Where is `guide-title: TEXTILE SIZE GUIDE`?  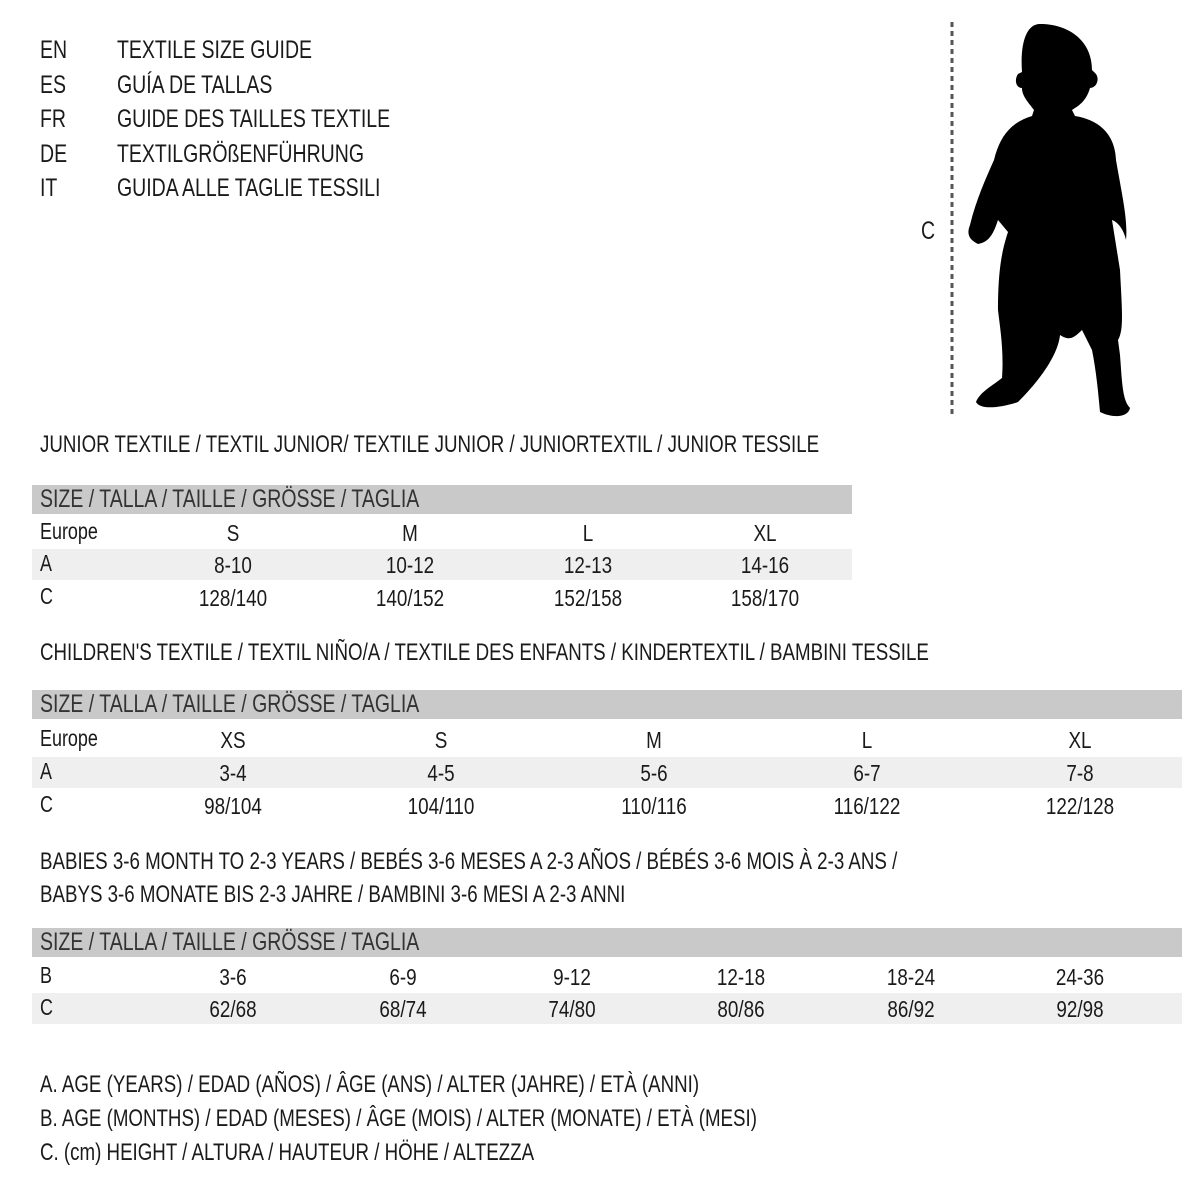 guide-title: TEXTILE SIZE GUIDE is located at coordinates (215, 50).